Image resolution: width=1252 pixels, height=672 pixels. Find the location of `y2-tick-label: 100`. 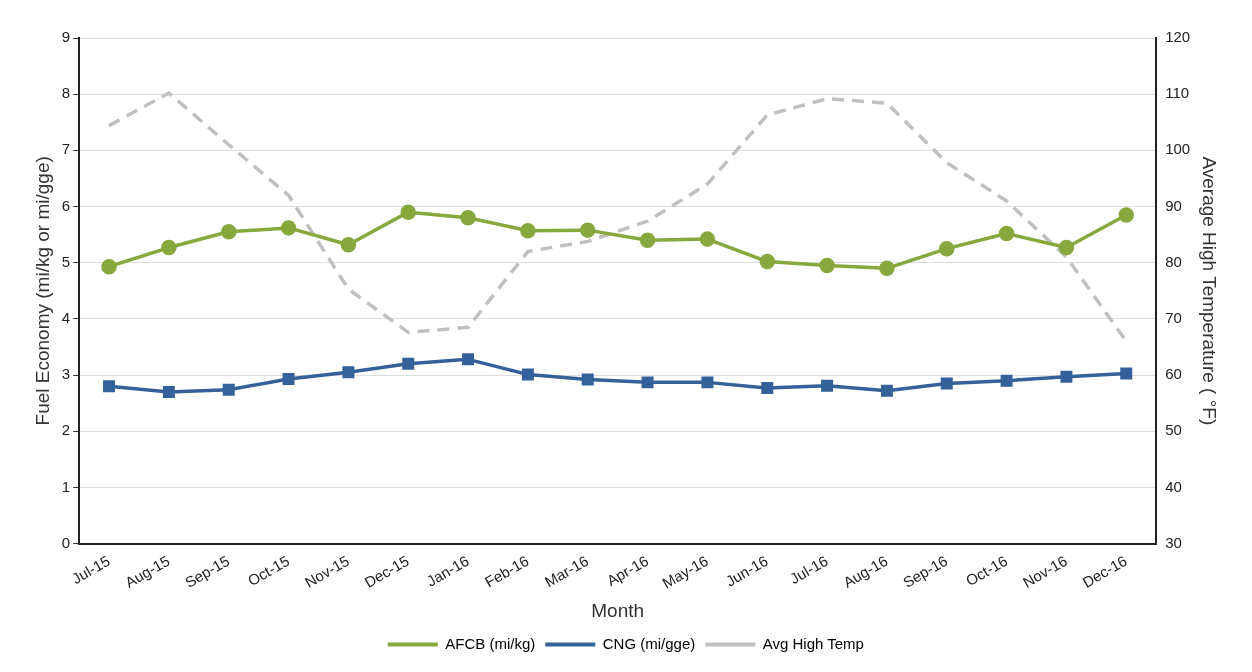

y2-tick-label: 100 is located at coordinates (1178, 149).